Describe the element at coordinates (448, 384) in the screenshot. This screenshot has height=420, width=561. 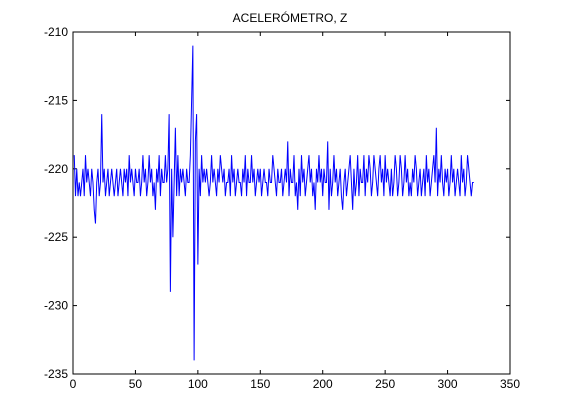
I see `x-tick-label: 300` at that location.